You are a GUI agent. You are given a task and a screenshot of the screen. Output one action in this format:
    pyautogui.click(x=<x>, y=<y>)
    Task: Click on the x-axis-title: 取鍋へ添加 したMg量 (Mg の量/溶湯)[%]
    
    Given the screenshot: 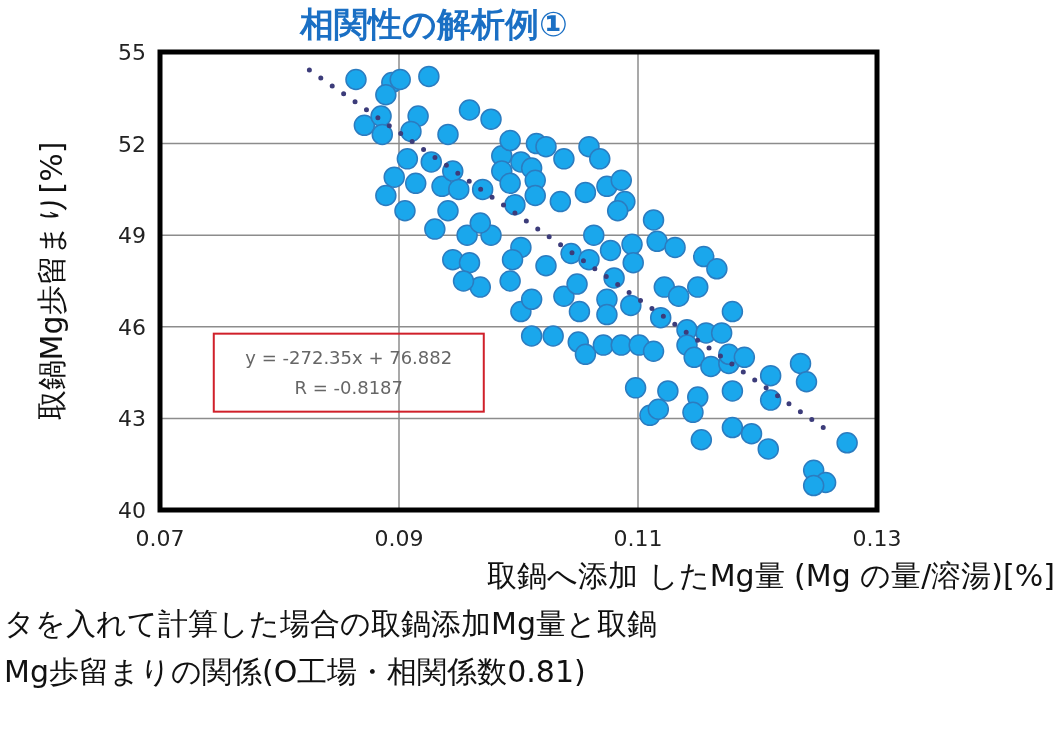 What is the action you would take?
    pyautogui.click(x=771, y=575)
    